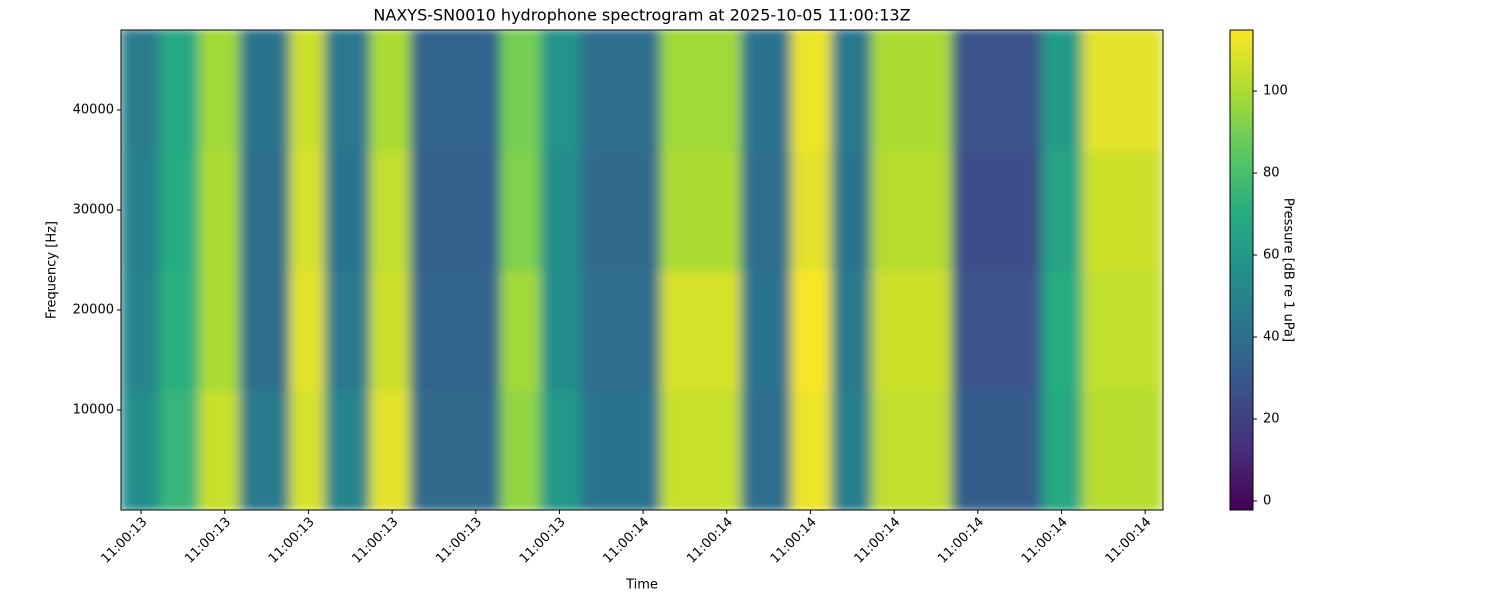 The image size is (1500, 600). I want to click on y-axis-label: Frequency [Hz], so click(52, 270).